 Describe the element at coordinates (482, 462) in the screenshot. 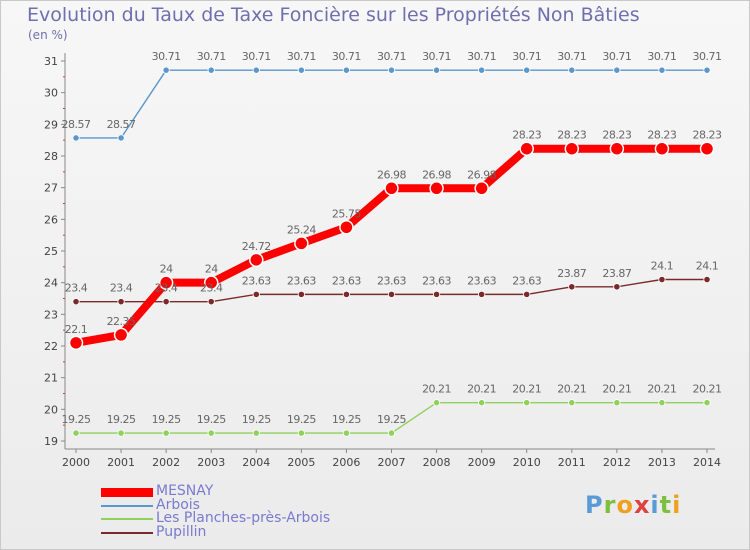

I see `x-tick-label: 2009` at that location.